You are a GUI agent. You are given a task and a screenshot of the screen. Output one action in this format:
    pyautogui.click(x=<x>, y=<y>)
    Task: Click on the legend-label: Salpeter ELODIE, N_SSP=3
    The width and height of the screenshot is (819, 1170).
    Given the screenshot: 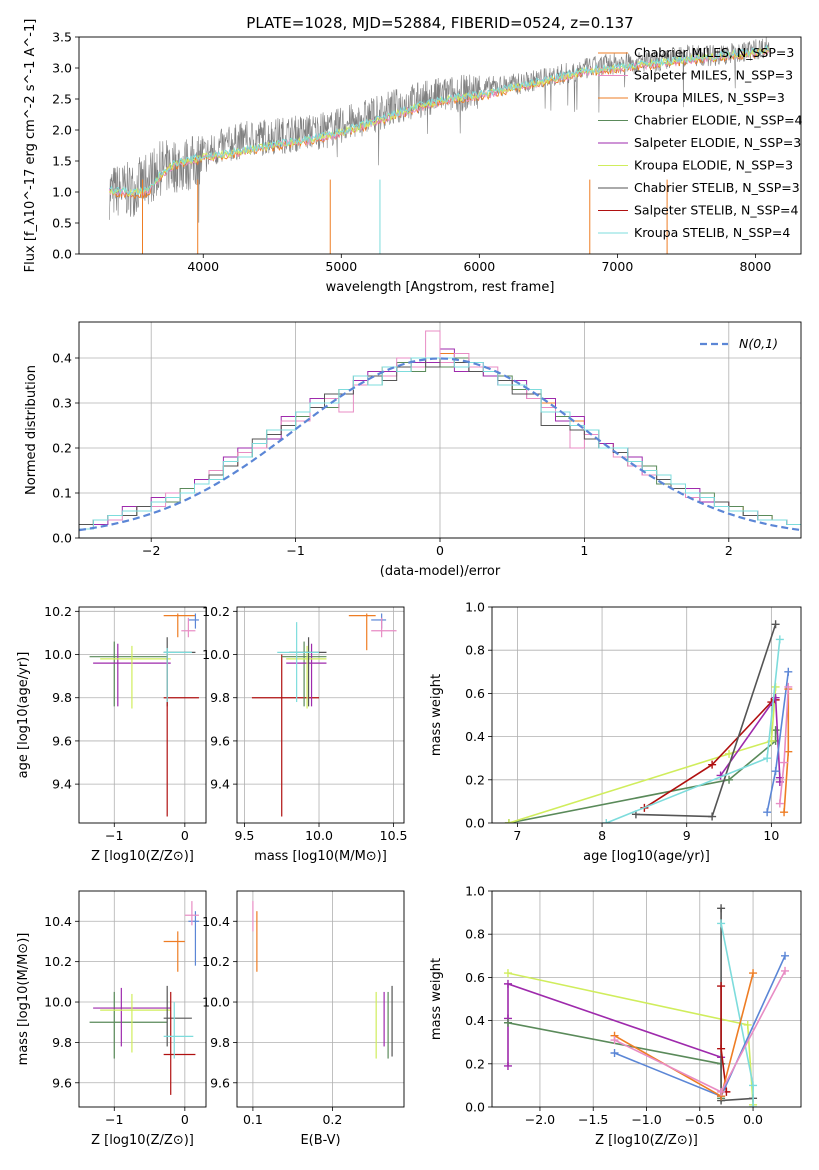 What is the action you would take?
    pyautogui.click(x=717, y=142)
    